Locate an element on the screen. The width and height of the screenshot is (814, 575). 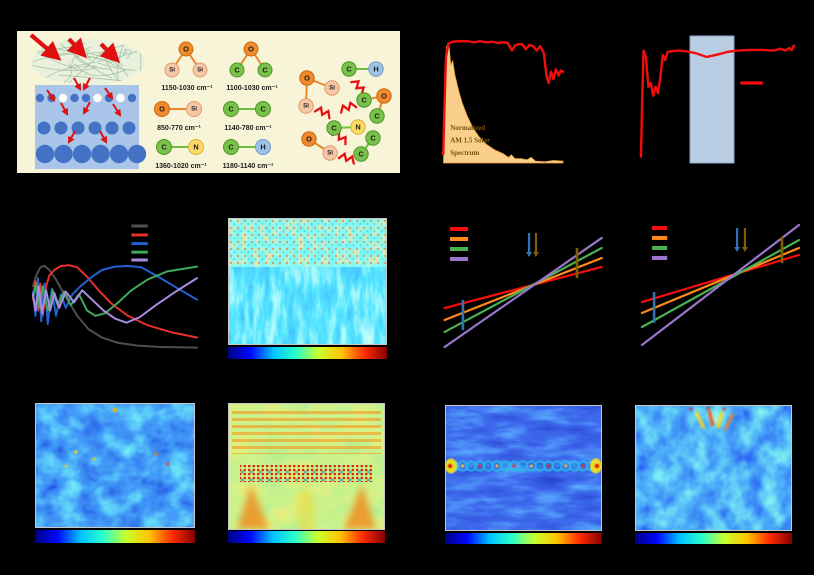
atom-N: N is located at coordinates (358, 127).